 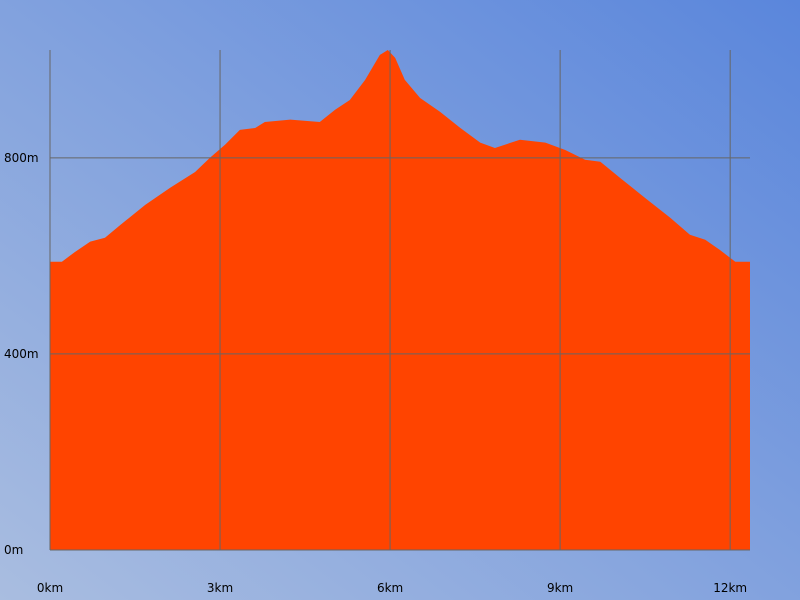 I want to click on y-tick-label: 0m, so click(x=13, y=550).